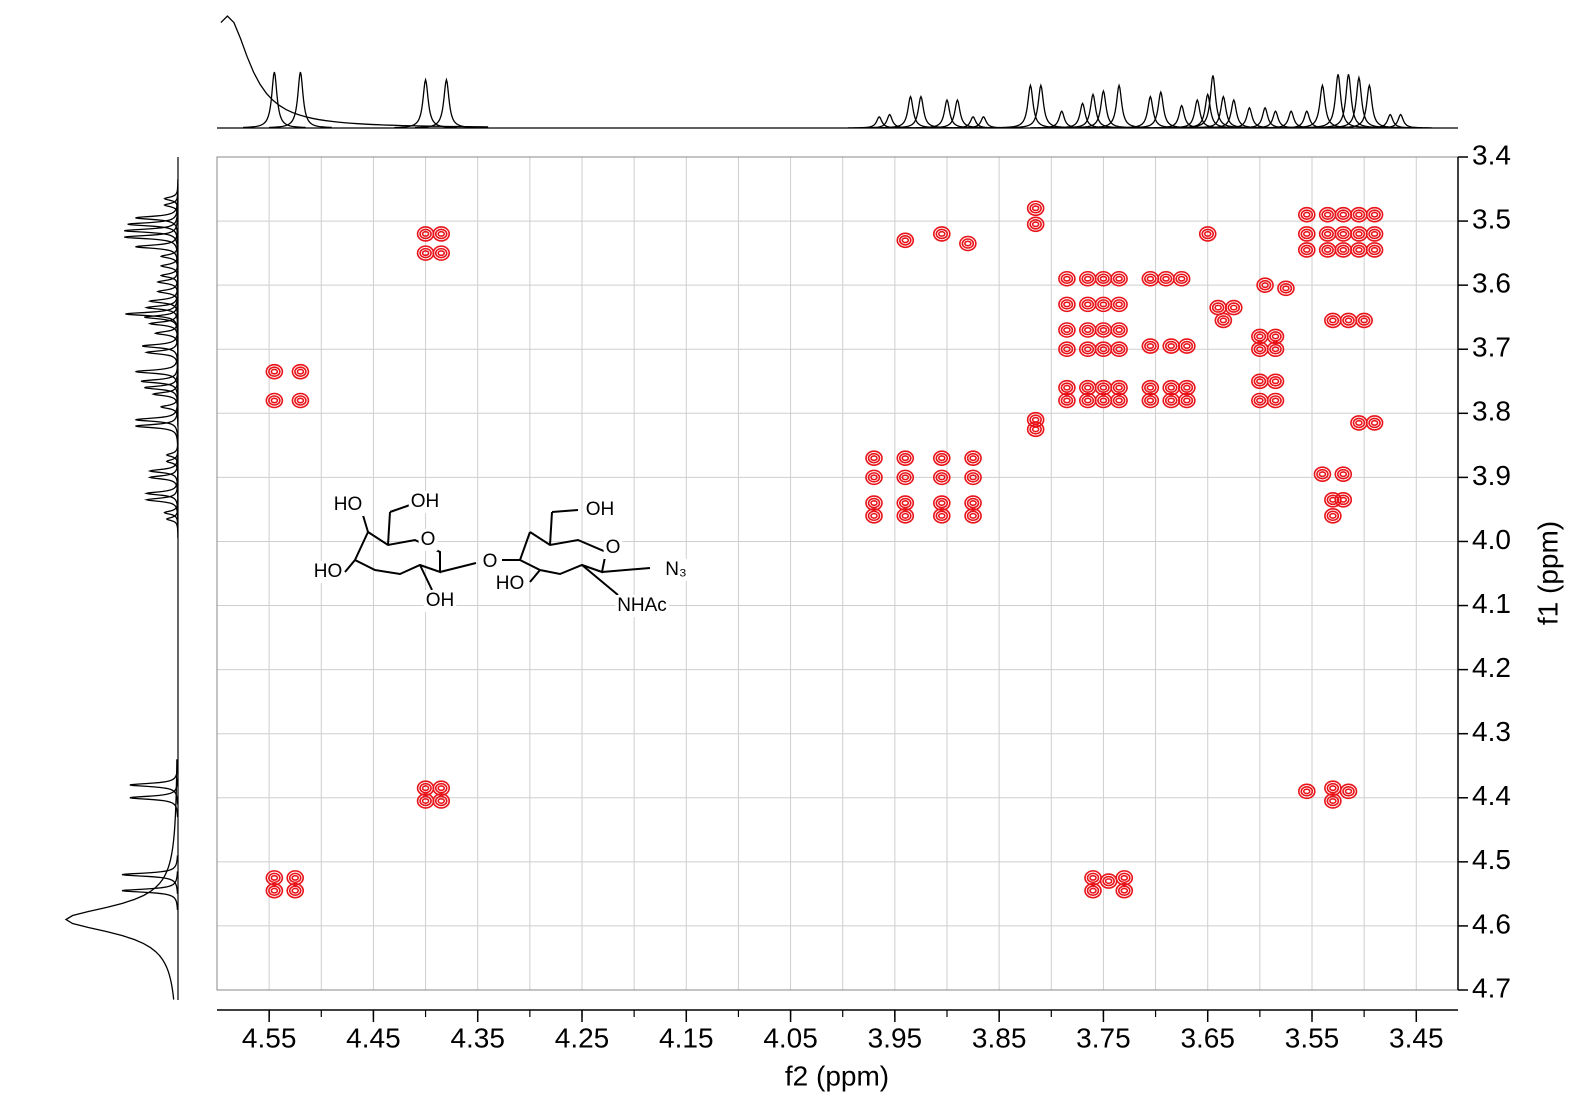 Image resolution: width=1585 pixels, height=1110 pixels. I want to click on top-projection-peak, so click(1307, 119).